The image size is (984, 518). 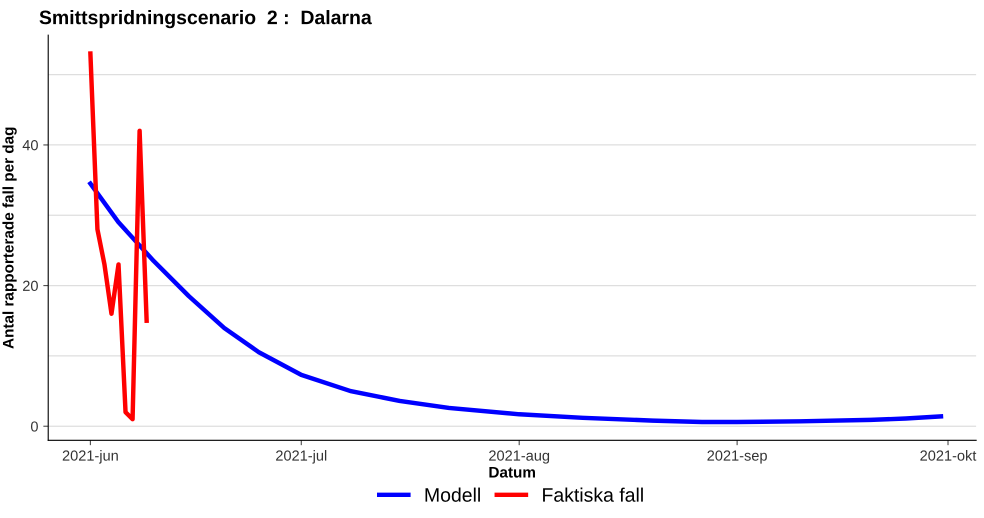 What do you see at coordinates (453, 495) in the screenshot?
I see `legend-label: Modell` at bounding box center [453, 495].